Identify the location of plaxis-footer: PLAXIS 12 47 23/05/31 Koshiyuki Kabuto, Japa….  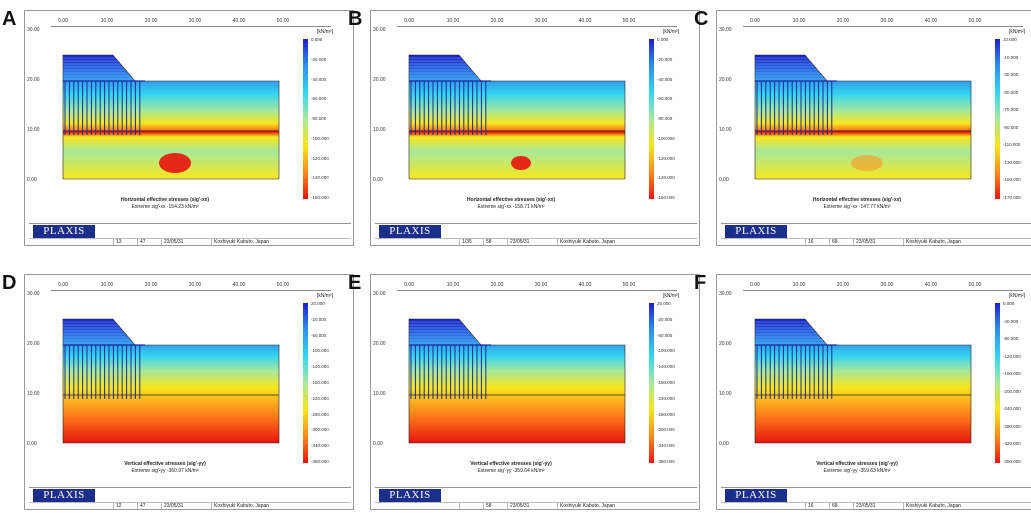
(190, 498).